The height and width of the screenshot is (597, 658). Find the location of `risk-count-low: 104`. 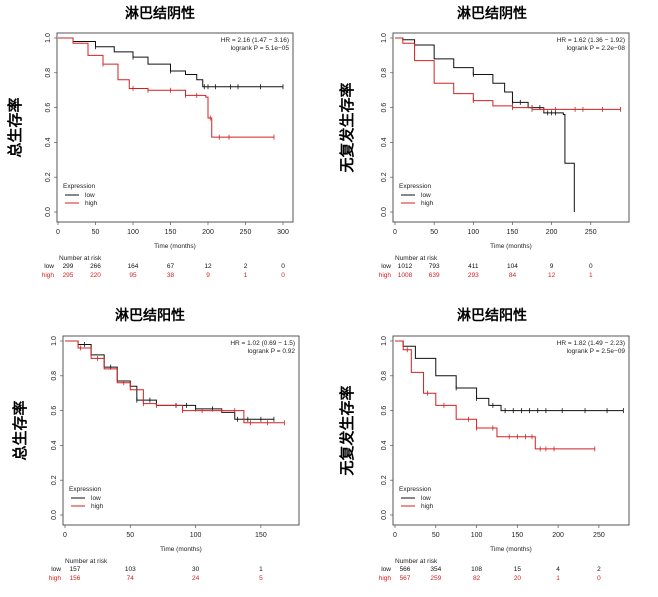

risk-count-low: 104 is located at coordinates (512, 266).